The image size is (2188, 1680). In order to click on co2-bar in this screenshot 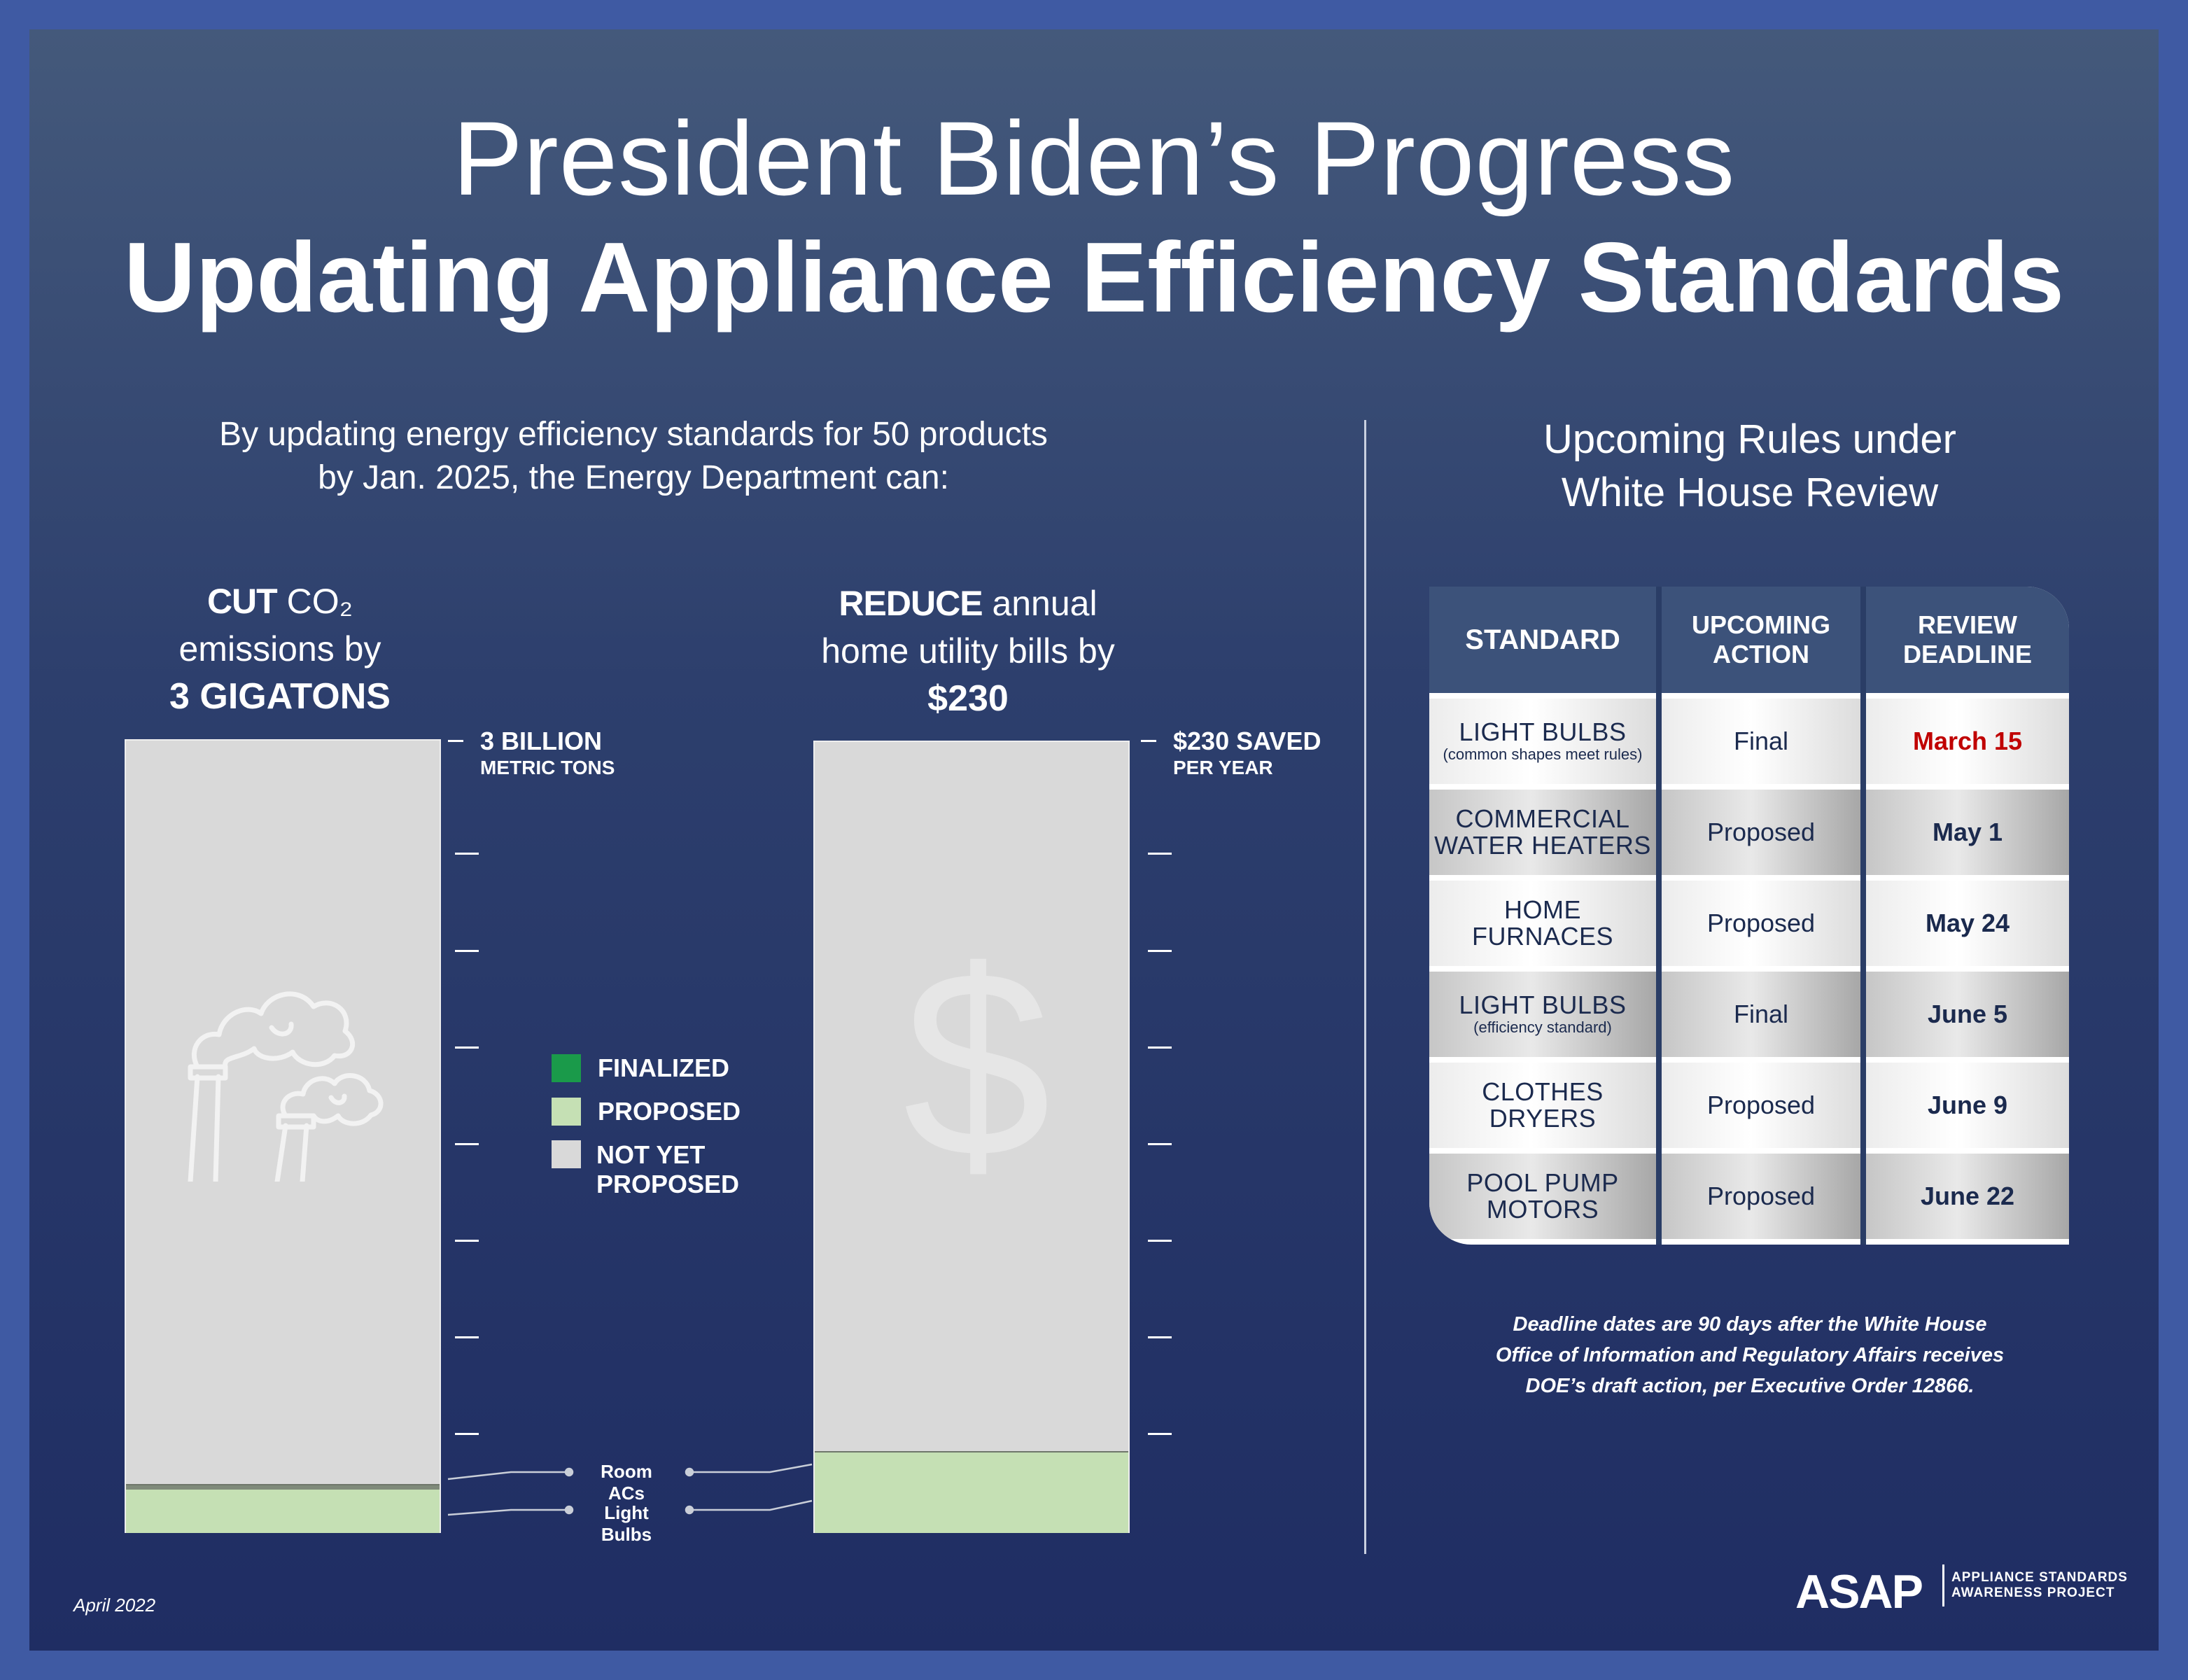, I will do `click(283, 1136)`.